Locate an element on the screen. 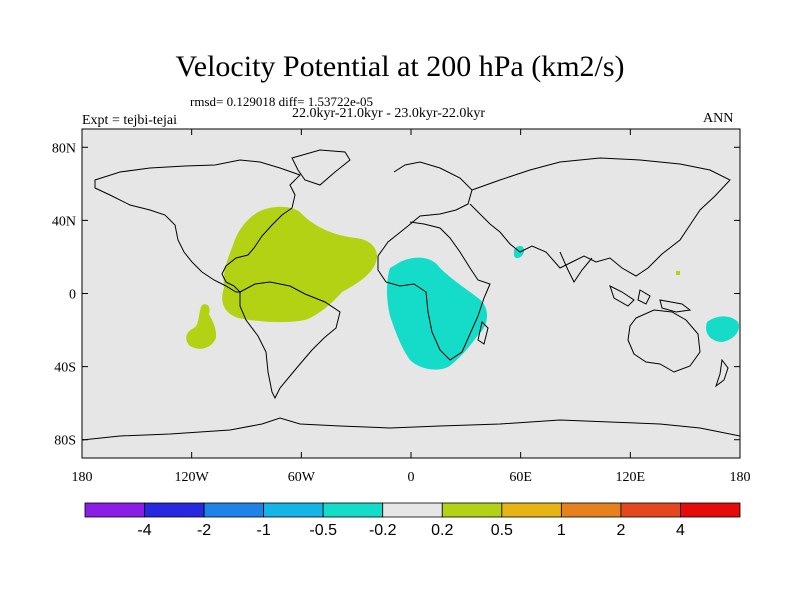 The width and height of the screenshot is (800, 600). period-text: 22.0kyr-21.0kyr - 23.0kyr-22.0kyr is located at coordinates (389, 113).